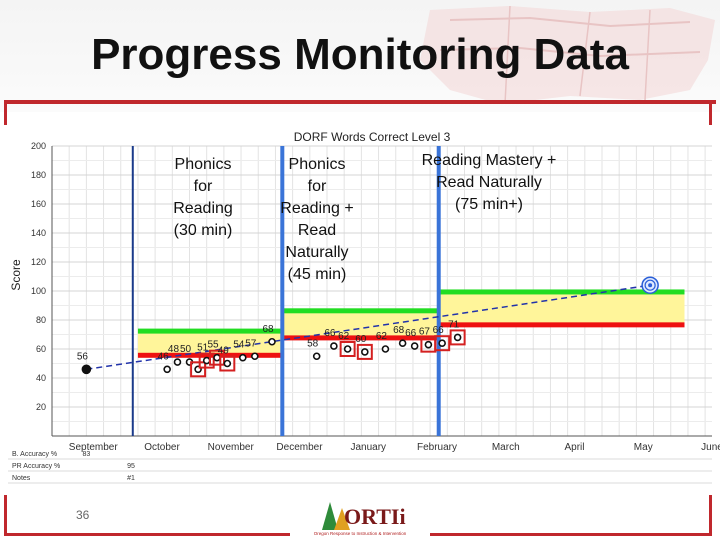  What do you see at coordinates (360, 467) in the screenshot?
I see `data-table: B. Accuracy % 83 PR Accuracy % 95 Notes #1` at bounding box center [360, 467].